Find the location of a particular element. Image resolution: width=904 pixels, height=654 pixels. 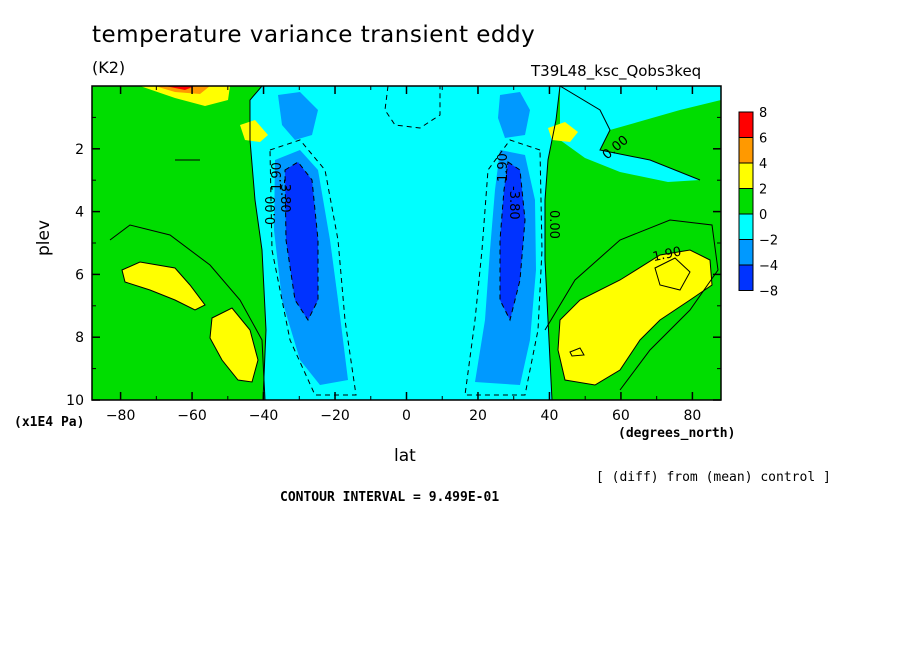

x-axis-units: (degrees_north) is located at coordinates (677, 433).